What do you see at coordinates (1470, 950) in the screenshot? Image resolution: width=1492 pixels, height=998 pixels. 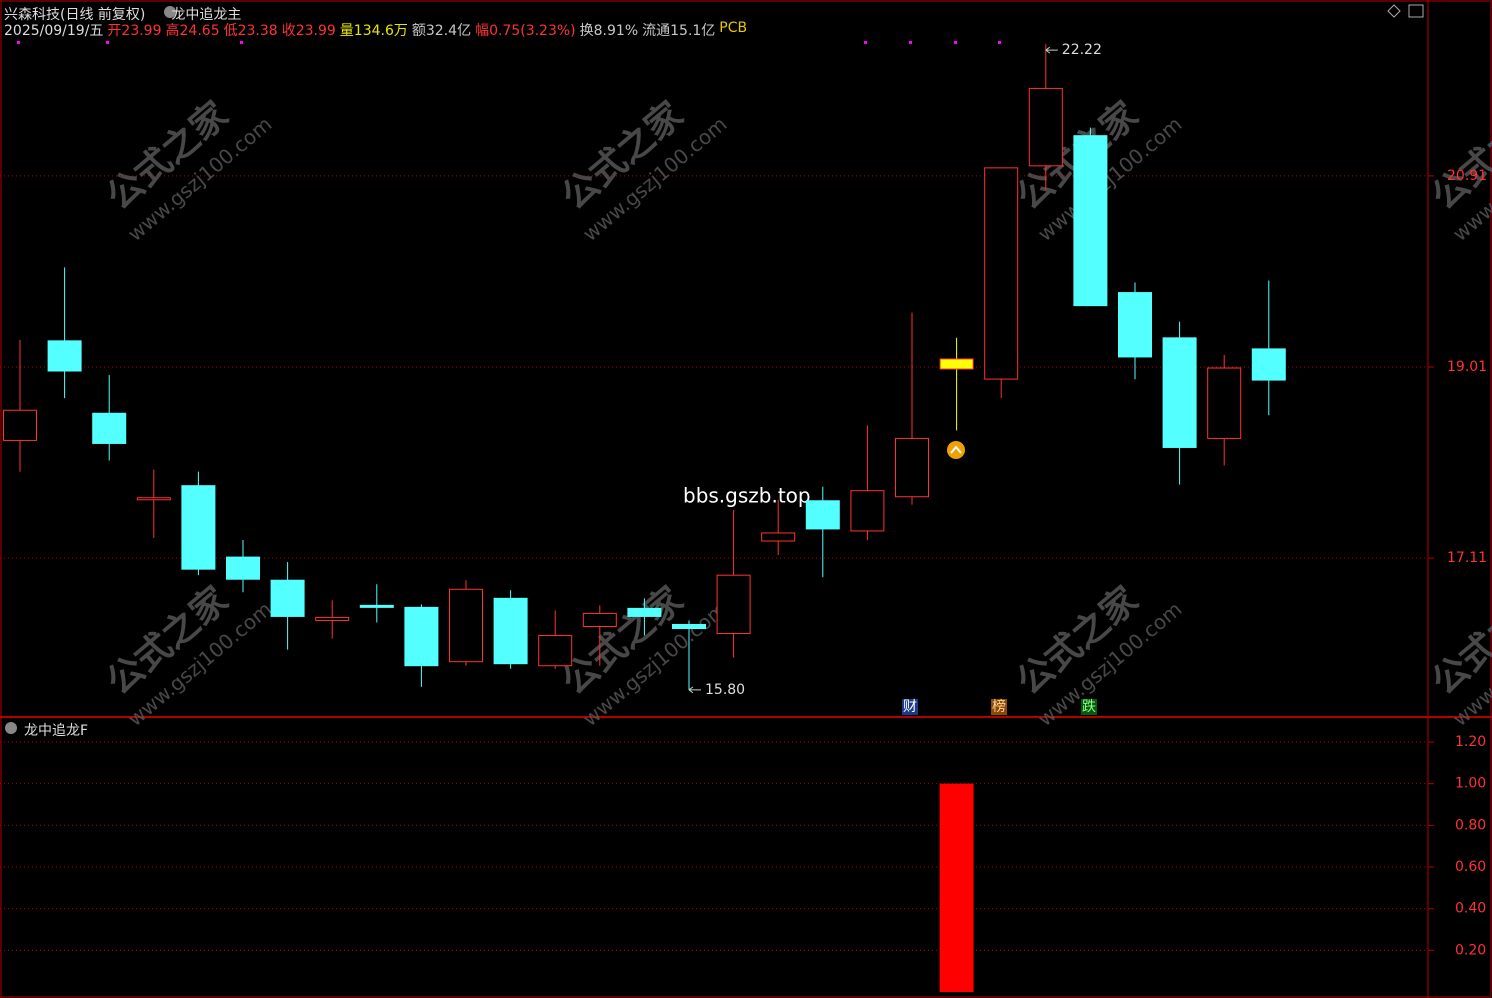 I see `y-tick-label: 0.20` at bounding box center [1470, 950].